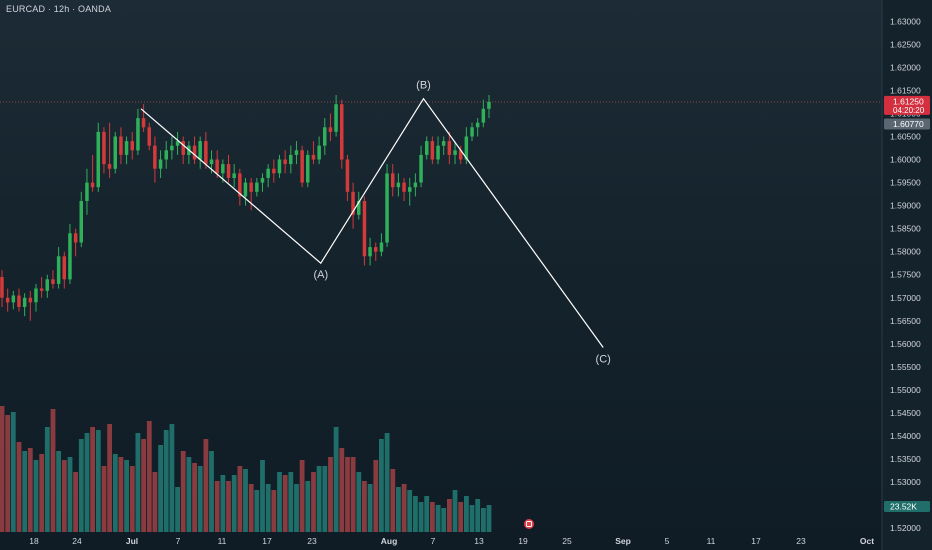 Image resolution: width=932 pixels, height=550 pixels. What do you see at coordinates (905, 229) in the screenshot?
I see `price-tick-label: 1.58500` at bounding box center [905, 229].